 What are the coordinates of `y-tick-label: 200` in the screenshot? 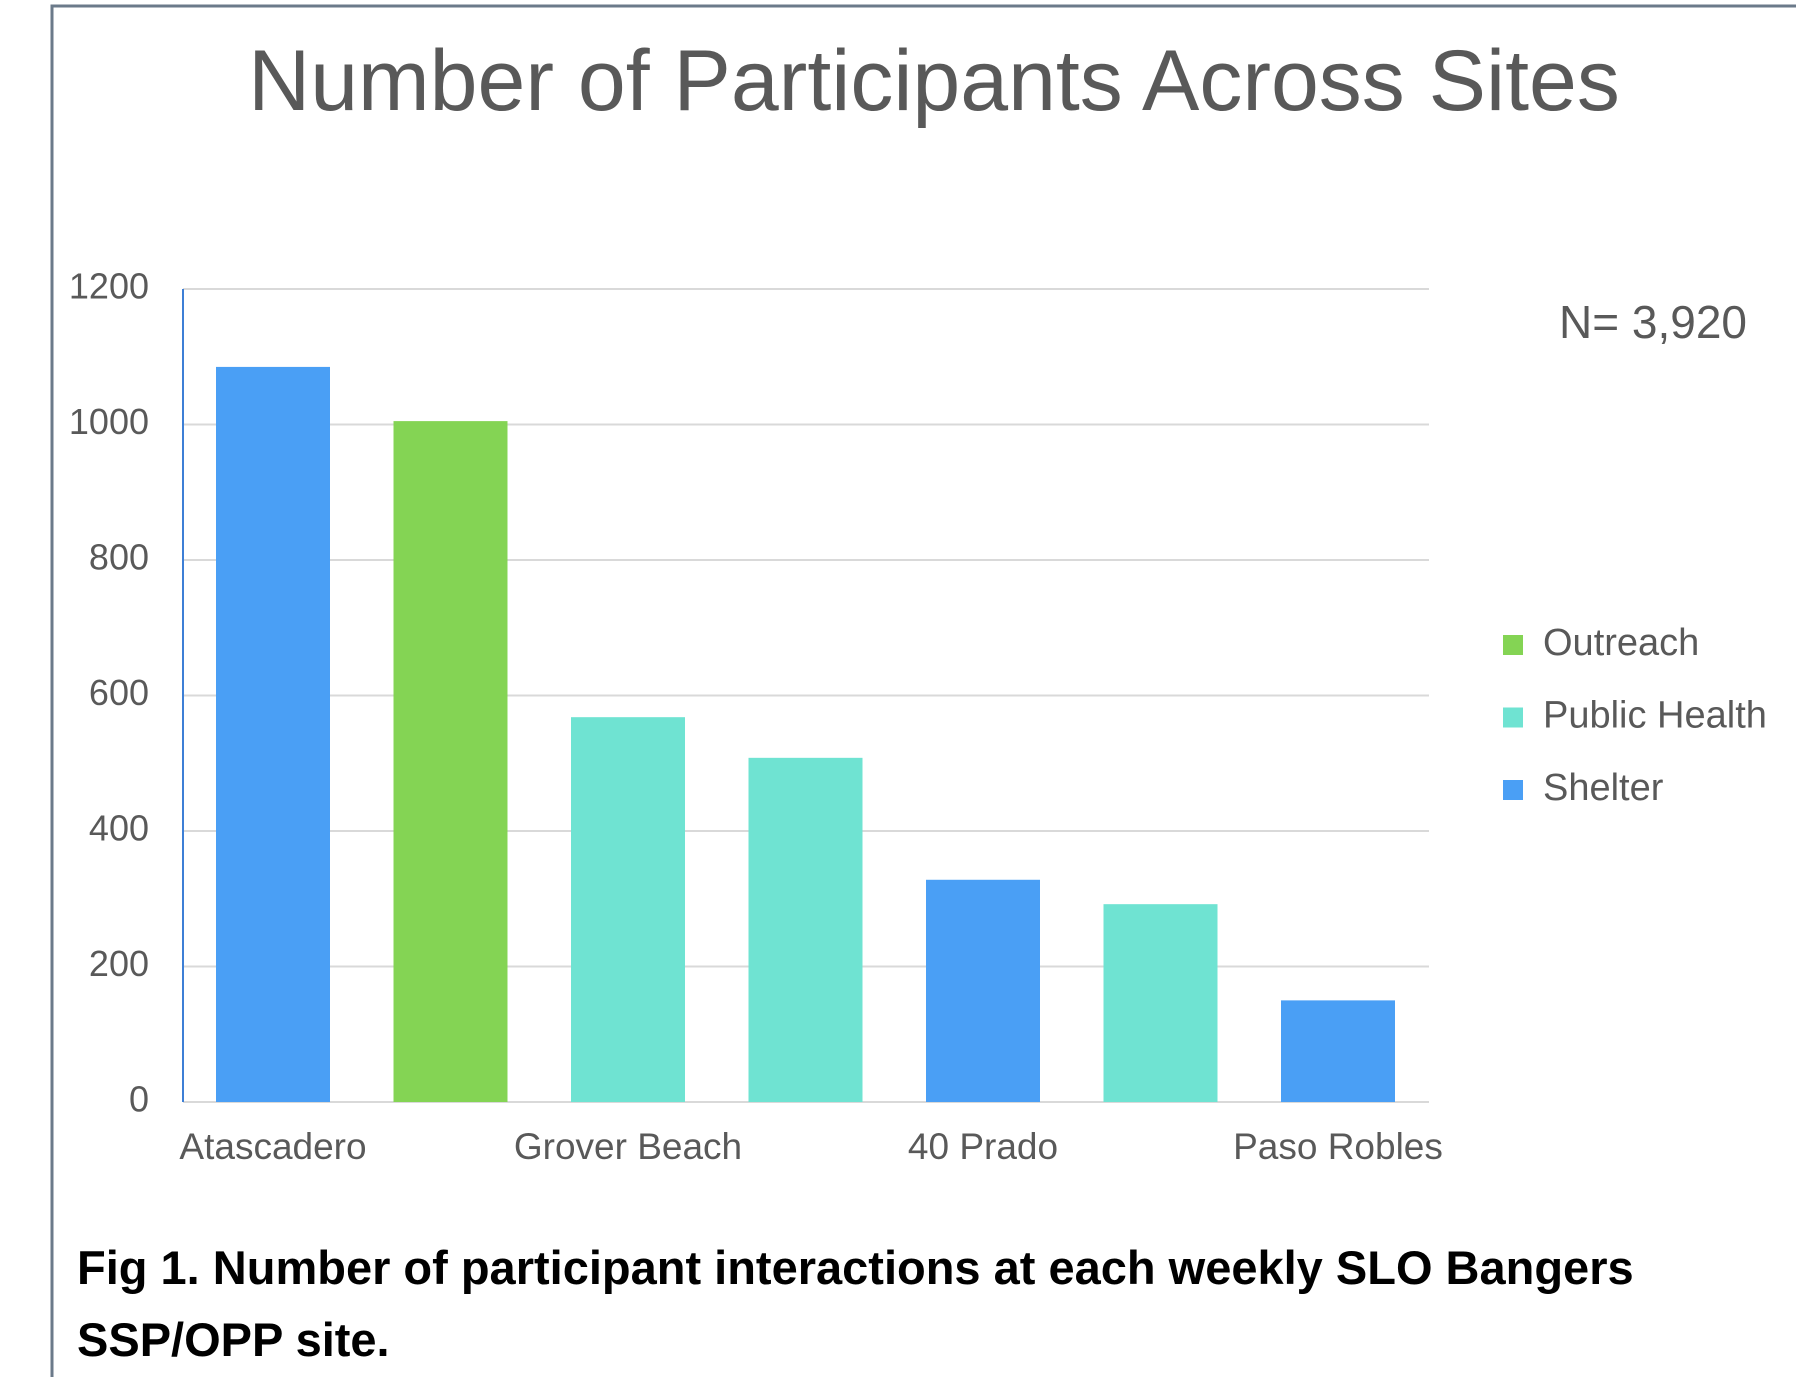 It's located at (119, 963).